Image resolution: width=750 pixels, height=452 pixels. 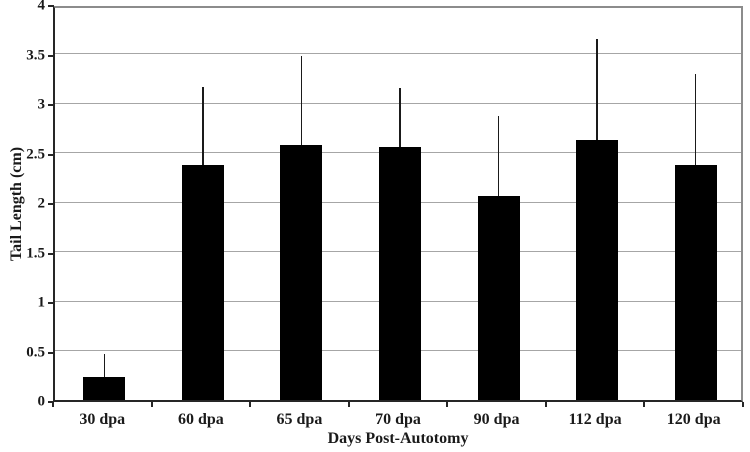 What do you see at coordinates (398, 419) in the screenshot?
I see `x-tick-label: 70 dpa` at bounding box center [398, 419].